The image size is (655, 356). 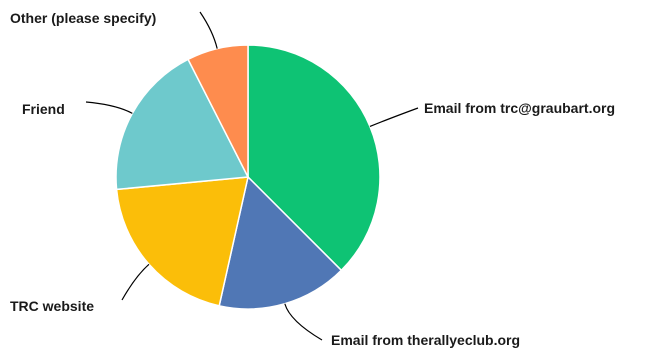 I want to click on leader-line-other, so click(x=208, y=30).